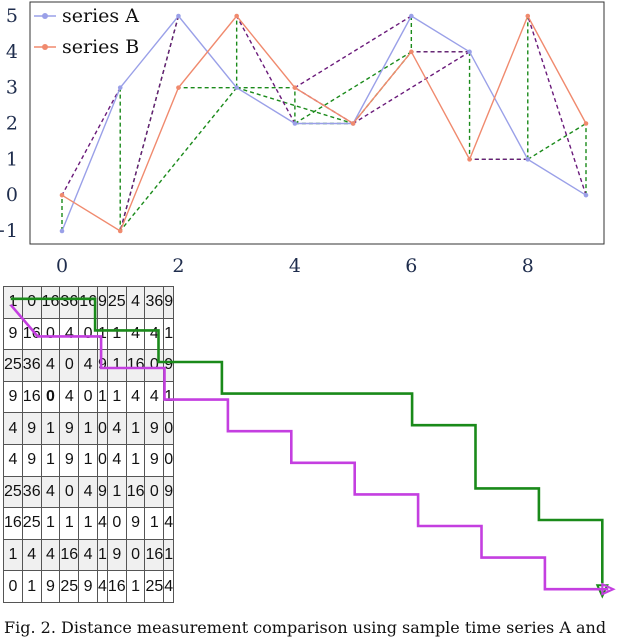 The image size is (640, 637). Describe the element at coordinates (62, 266) in the screenshot. I see `x-tick-label: 0` at that location.